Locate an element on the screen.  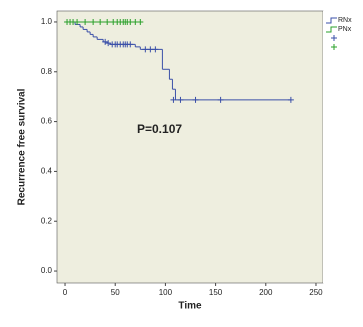
p-value: P=0.107 is located at coordinates (159, 129).